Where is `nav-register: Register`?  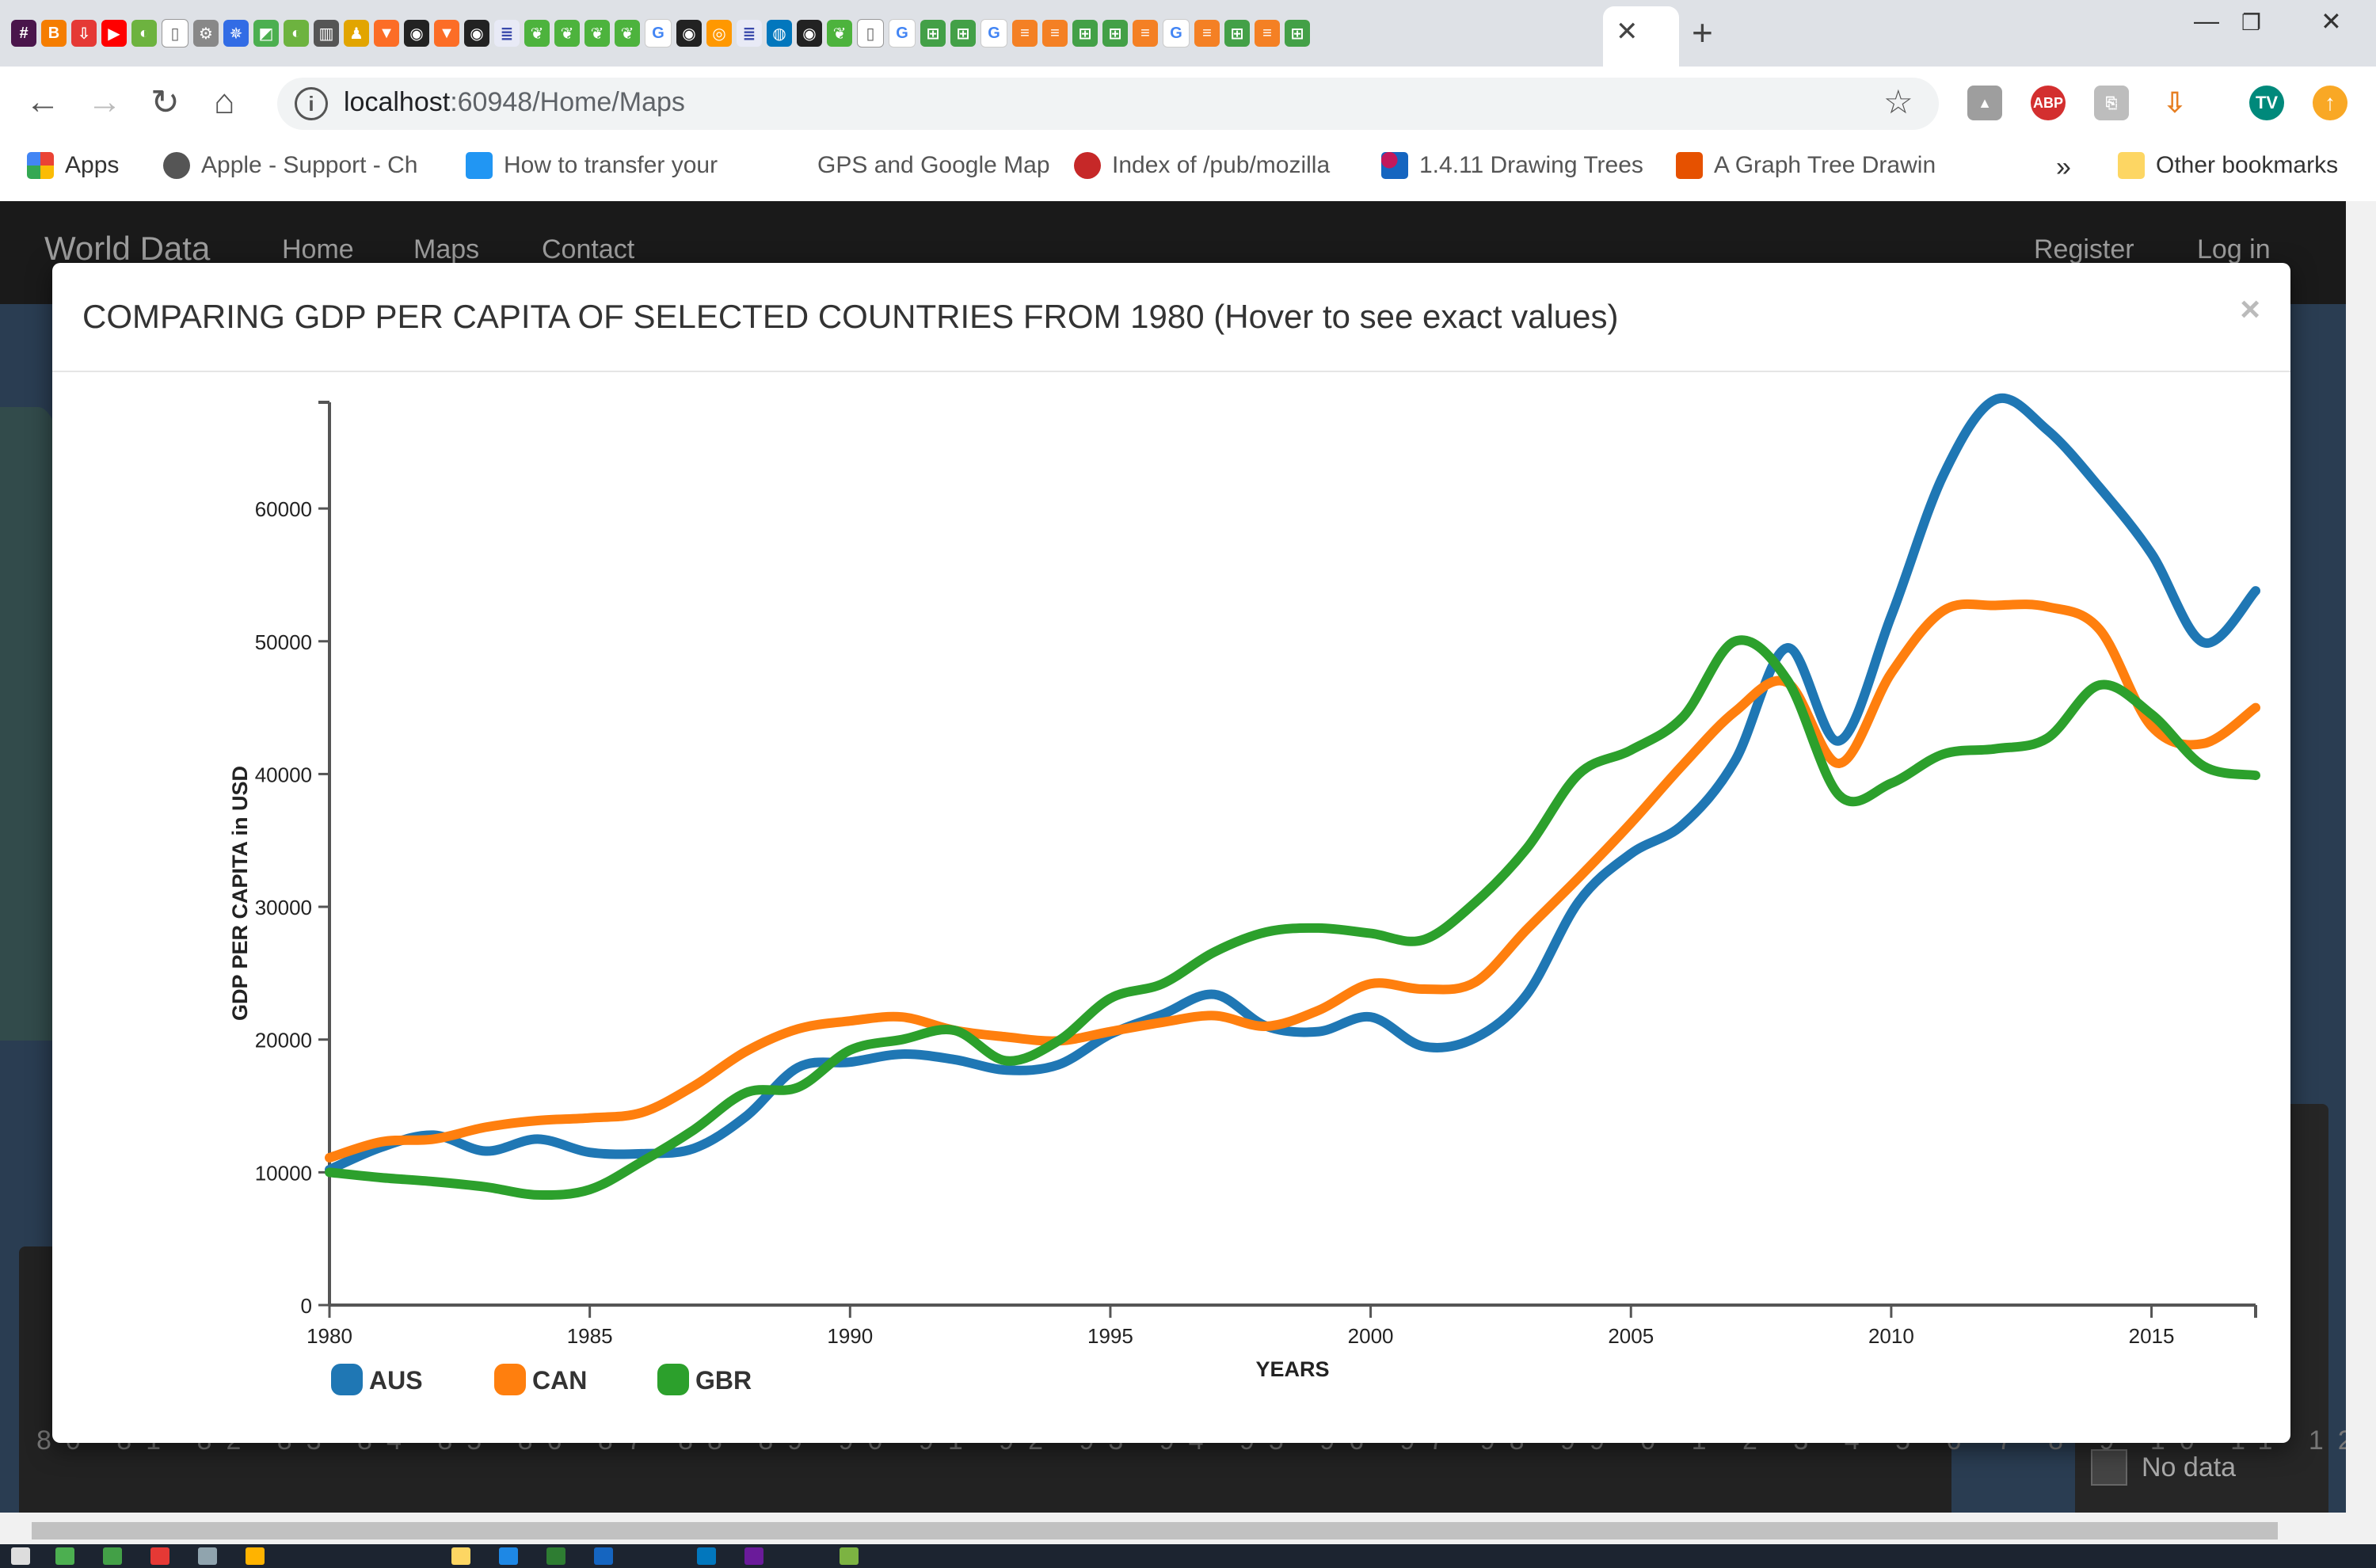 nav-register: Register is located at coordinates (2084, 249).